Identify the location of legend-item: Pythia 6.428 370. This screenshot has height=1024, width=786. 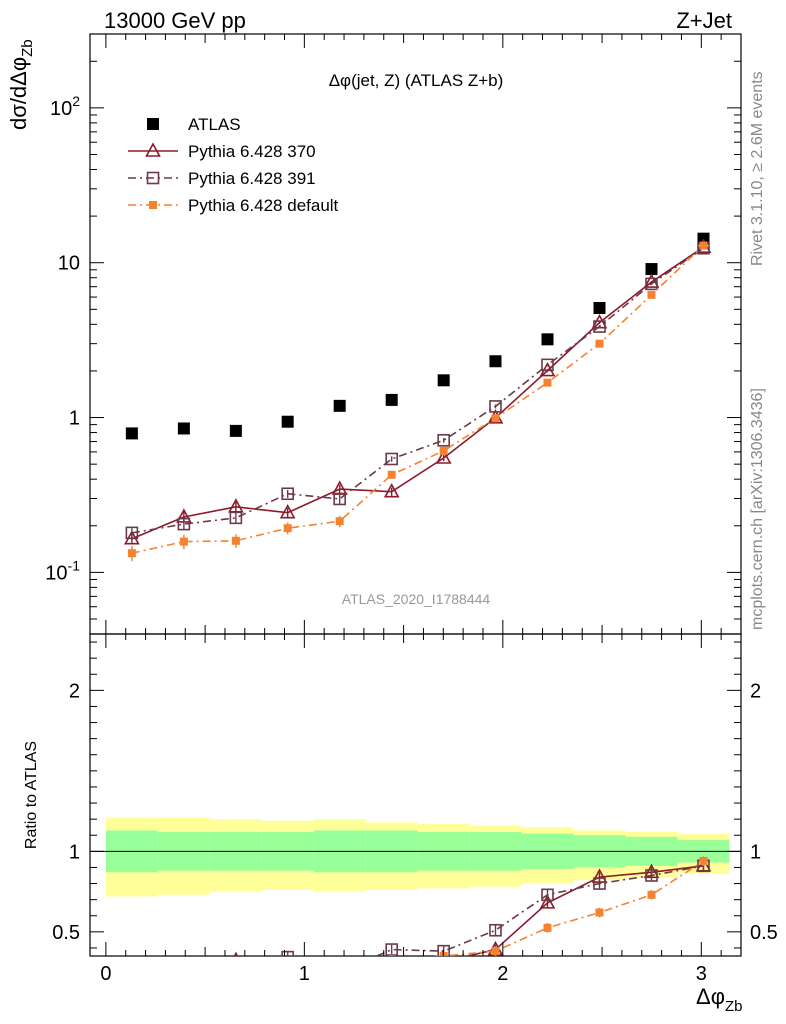
(222, 151).